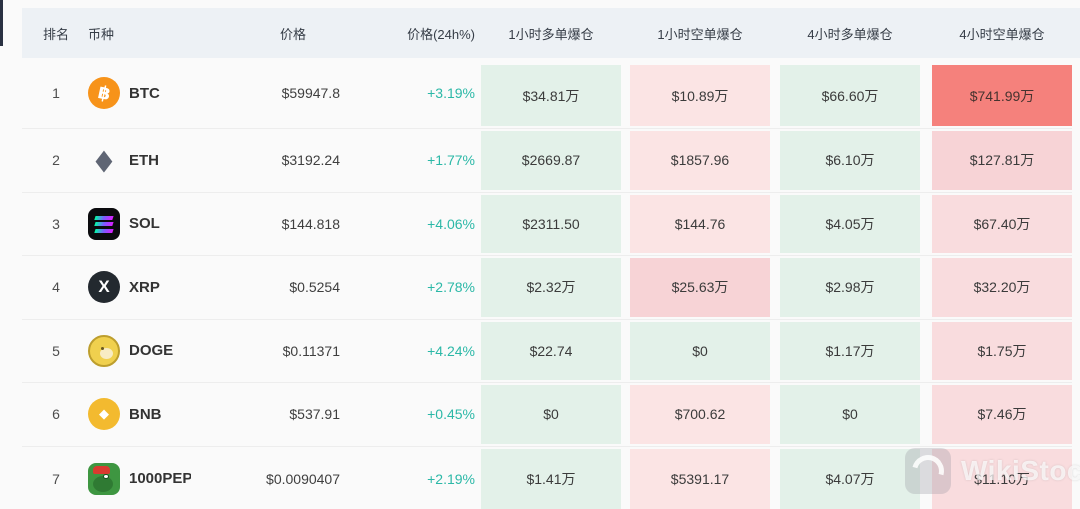  What do you see at coordinates (451, 223) in the screenshot?
I see `price-change-cell: +4.06%` at bounding box center [451, 223].